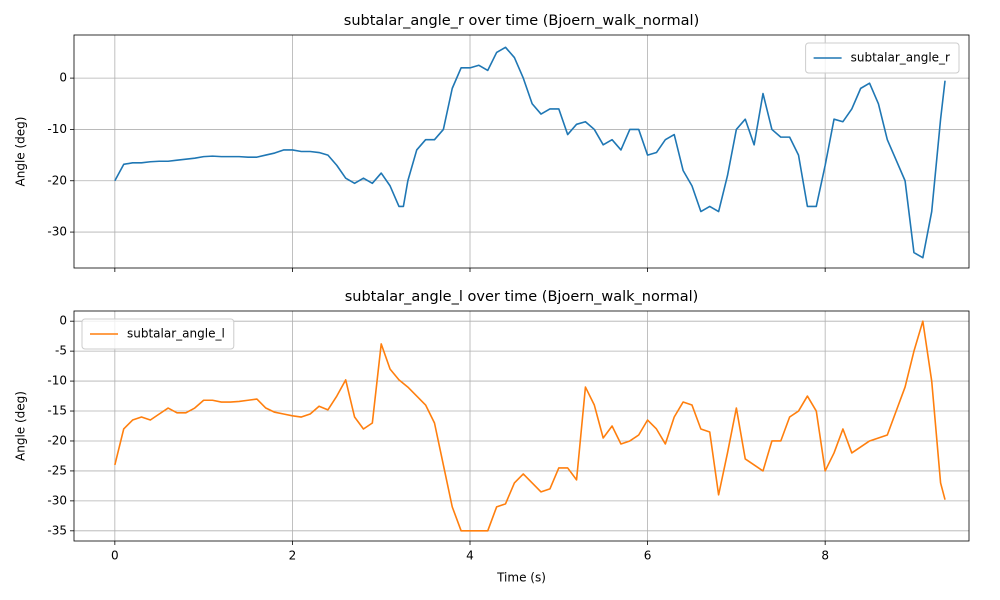 The height and width of the screenshot is (600, 1000). Describe the element at coordinates (61, 351) in the screenshot. I see `y-tick-label: -5` at that location.